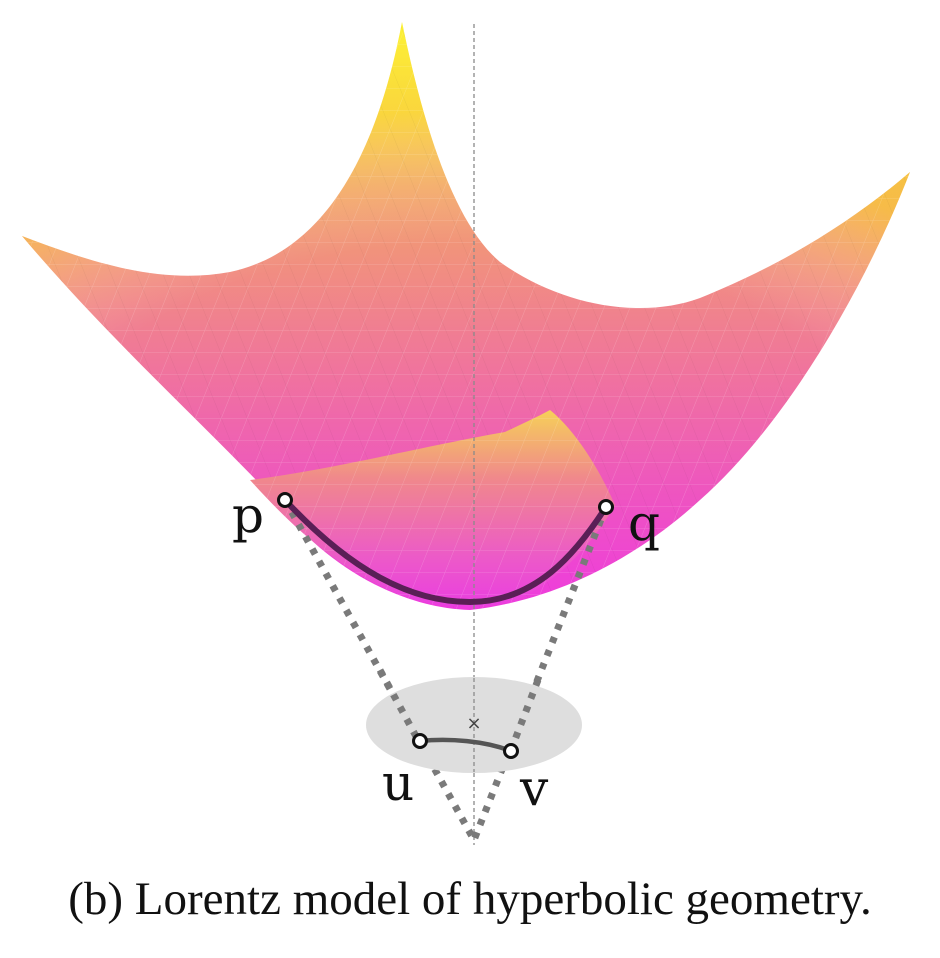  What do you see at coordinates (420, 741) in the screenshot?
I see `point-u-marker` at bounding box center [420, 741].